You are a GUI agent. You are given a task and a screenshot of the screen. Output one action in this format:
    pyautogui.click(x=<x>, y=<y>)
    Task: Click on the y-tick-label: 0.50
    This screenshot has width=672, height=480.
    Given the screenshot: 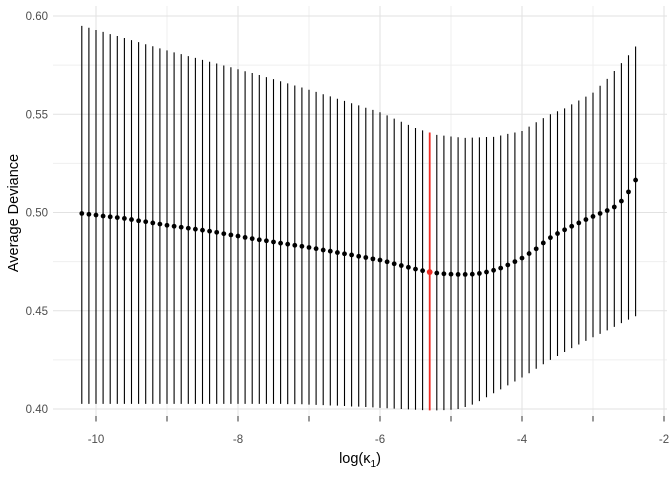 What is the action you would take?
    pyautogui.click(x=37, y=214)
    